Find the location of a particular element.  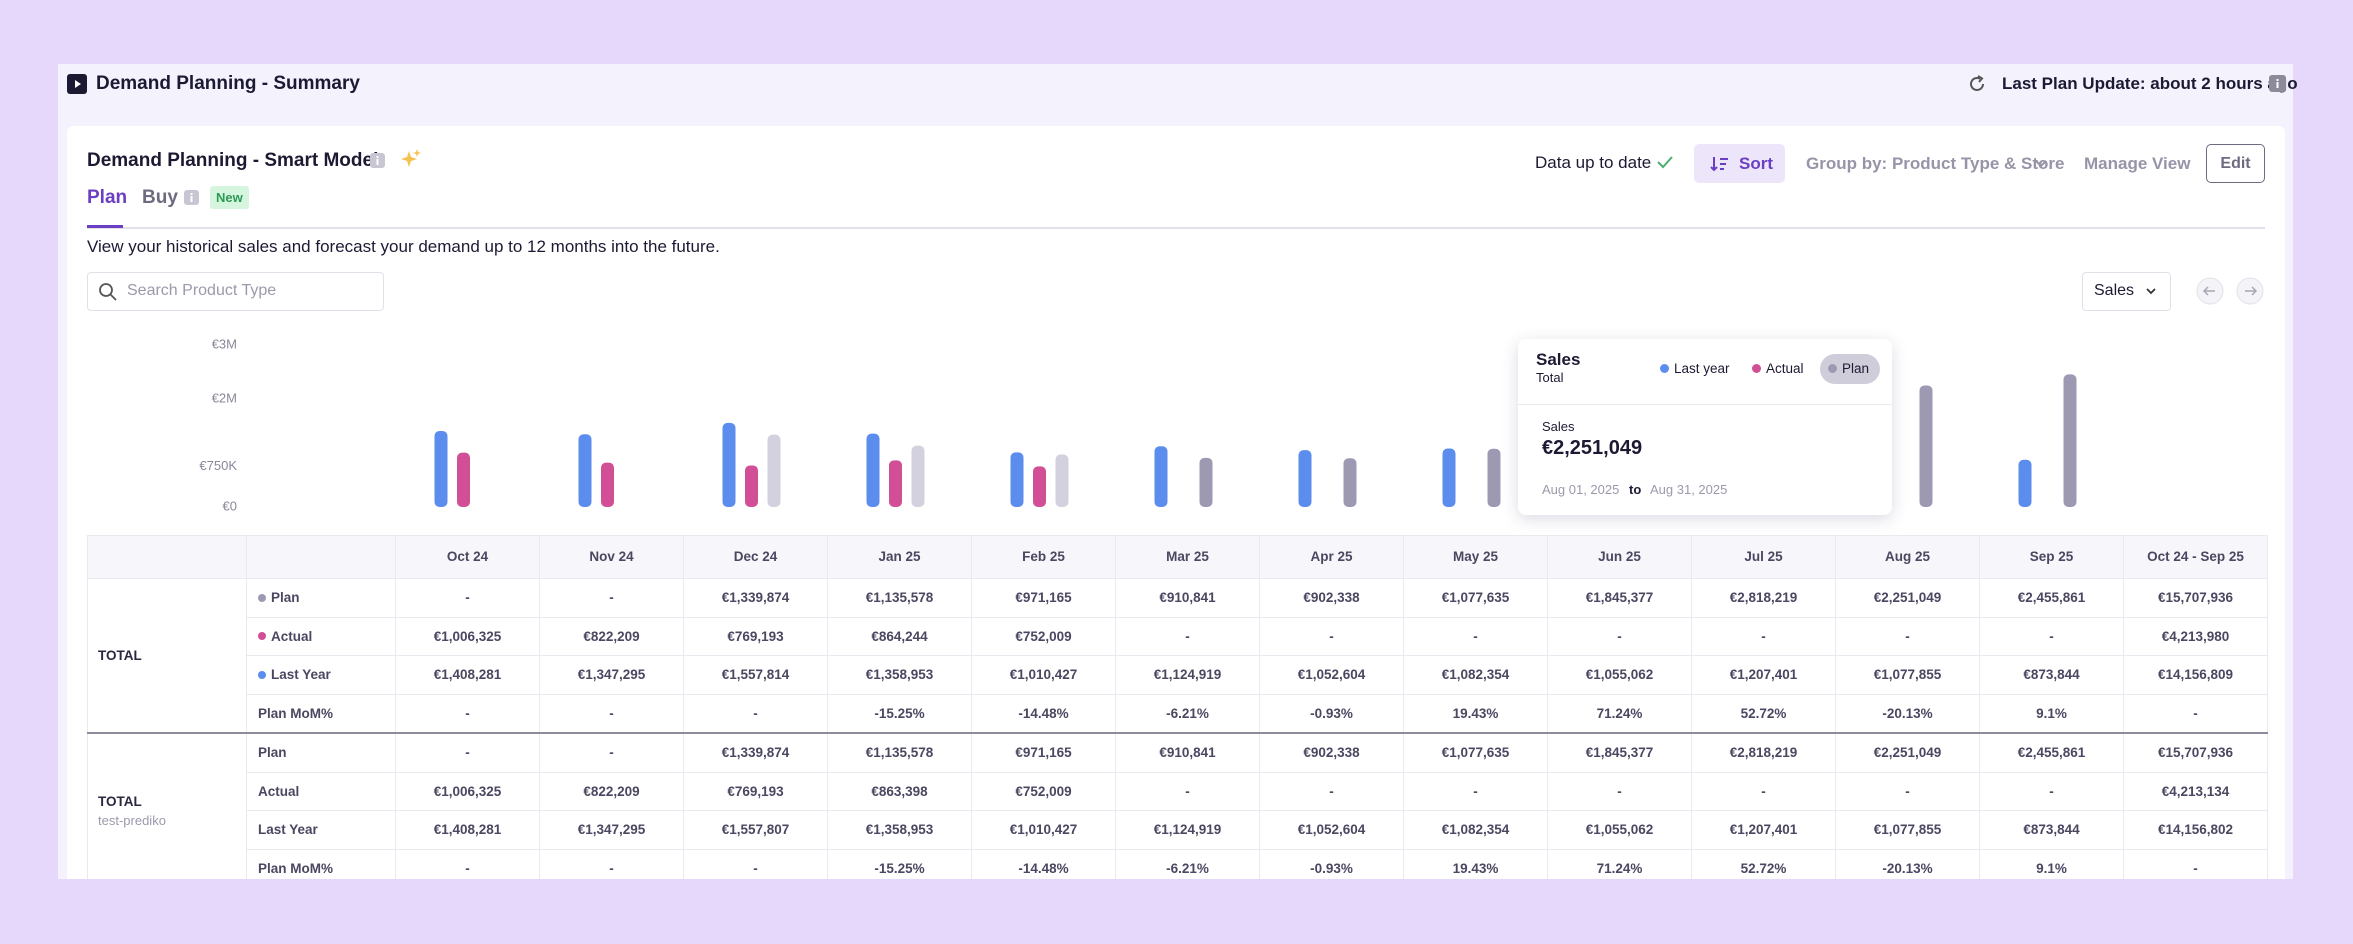

table-cell: €910,841 is located at coordinates (1188, 753).